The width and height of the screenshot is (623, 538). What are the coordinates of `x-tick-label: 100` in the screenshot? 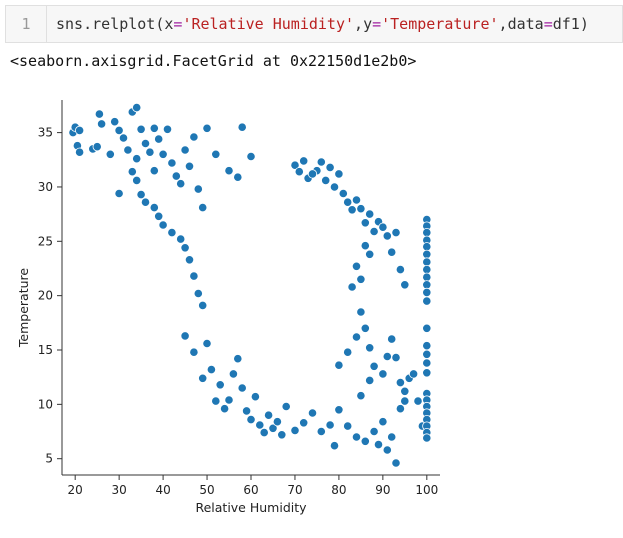 It's located at (426, 490).